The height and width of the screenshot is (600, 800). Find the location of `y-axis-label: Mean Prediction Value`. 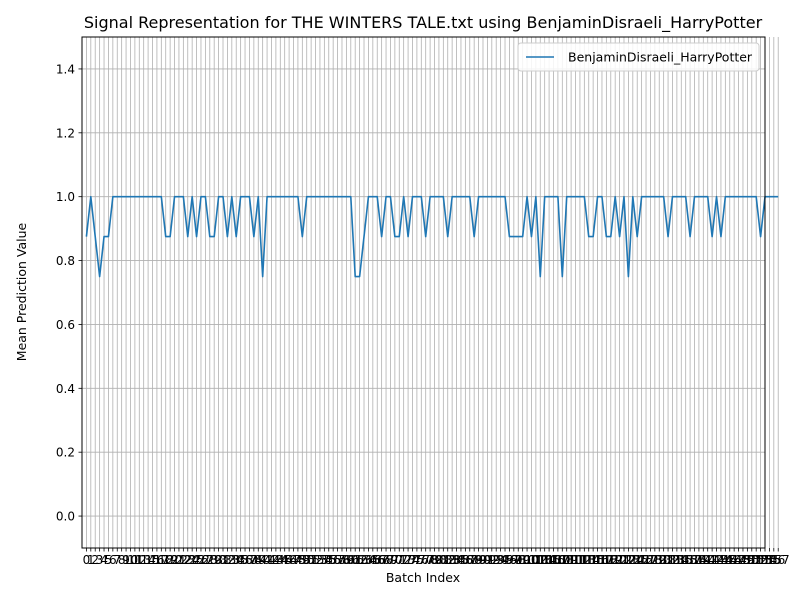

y-axis-label: Mean Prediction Value is located at coordinates (21, 291).